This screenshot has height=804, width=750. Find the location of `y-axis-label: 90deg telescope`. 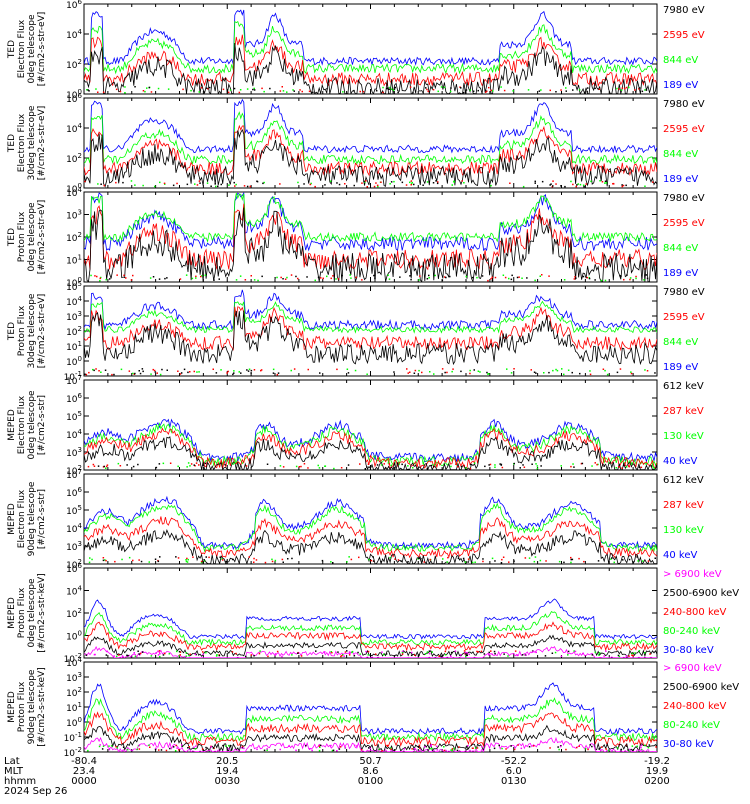

y-axis-label: 90deg telescope is located at coordinates (32, 706).